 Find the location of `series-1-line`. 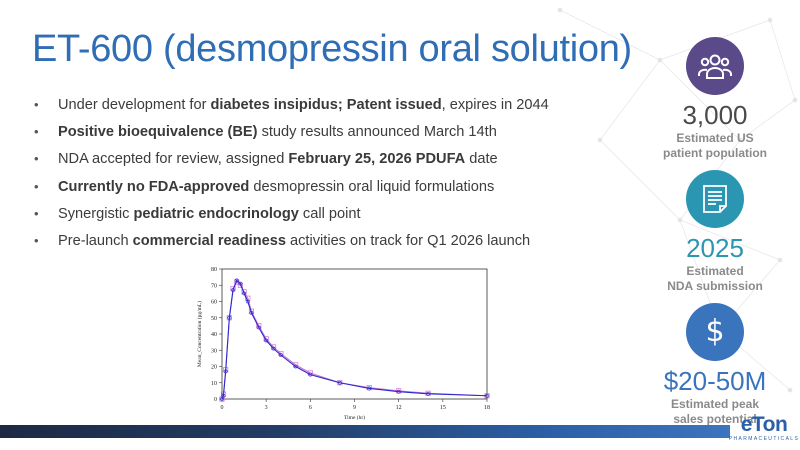

series-1-line is located at coordinates (354, 339).